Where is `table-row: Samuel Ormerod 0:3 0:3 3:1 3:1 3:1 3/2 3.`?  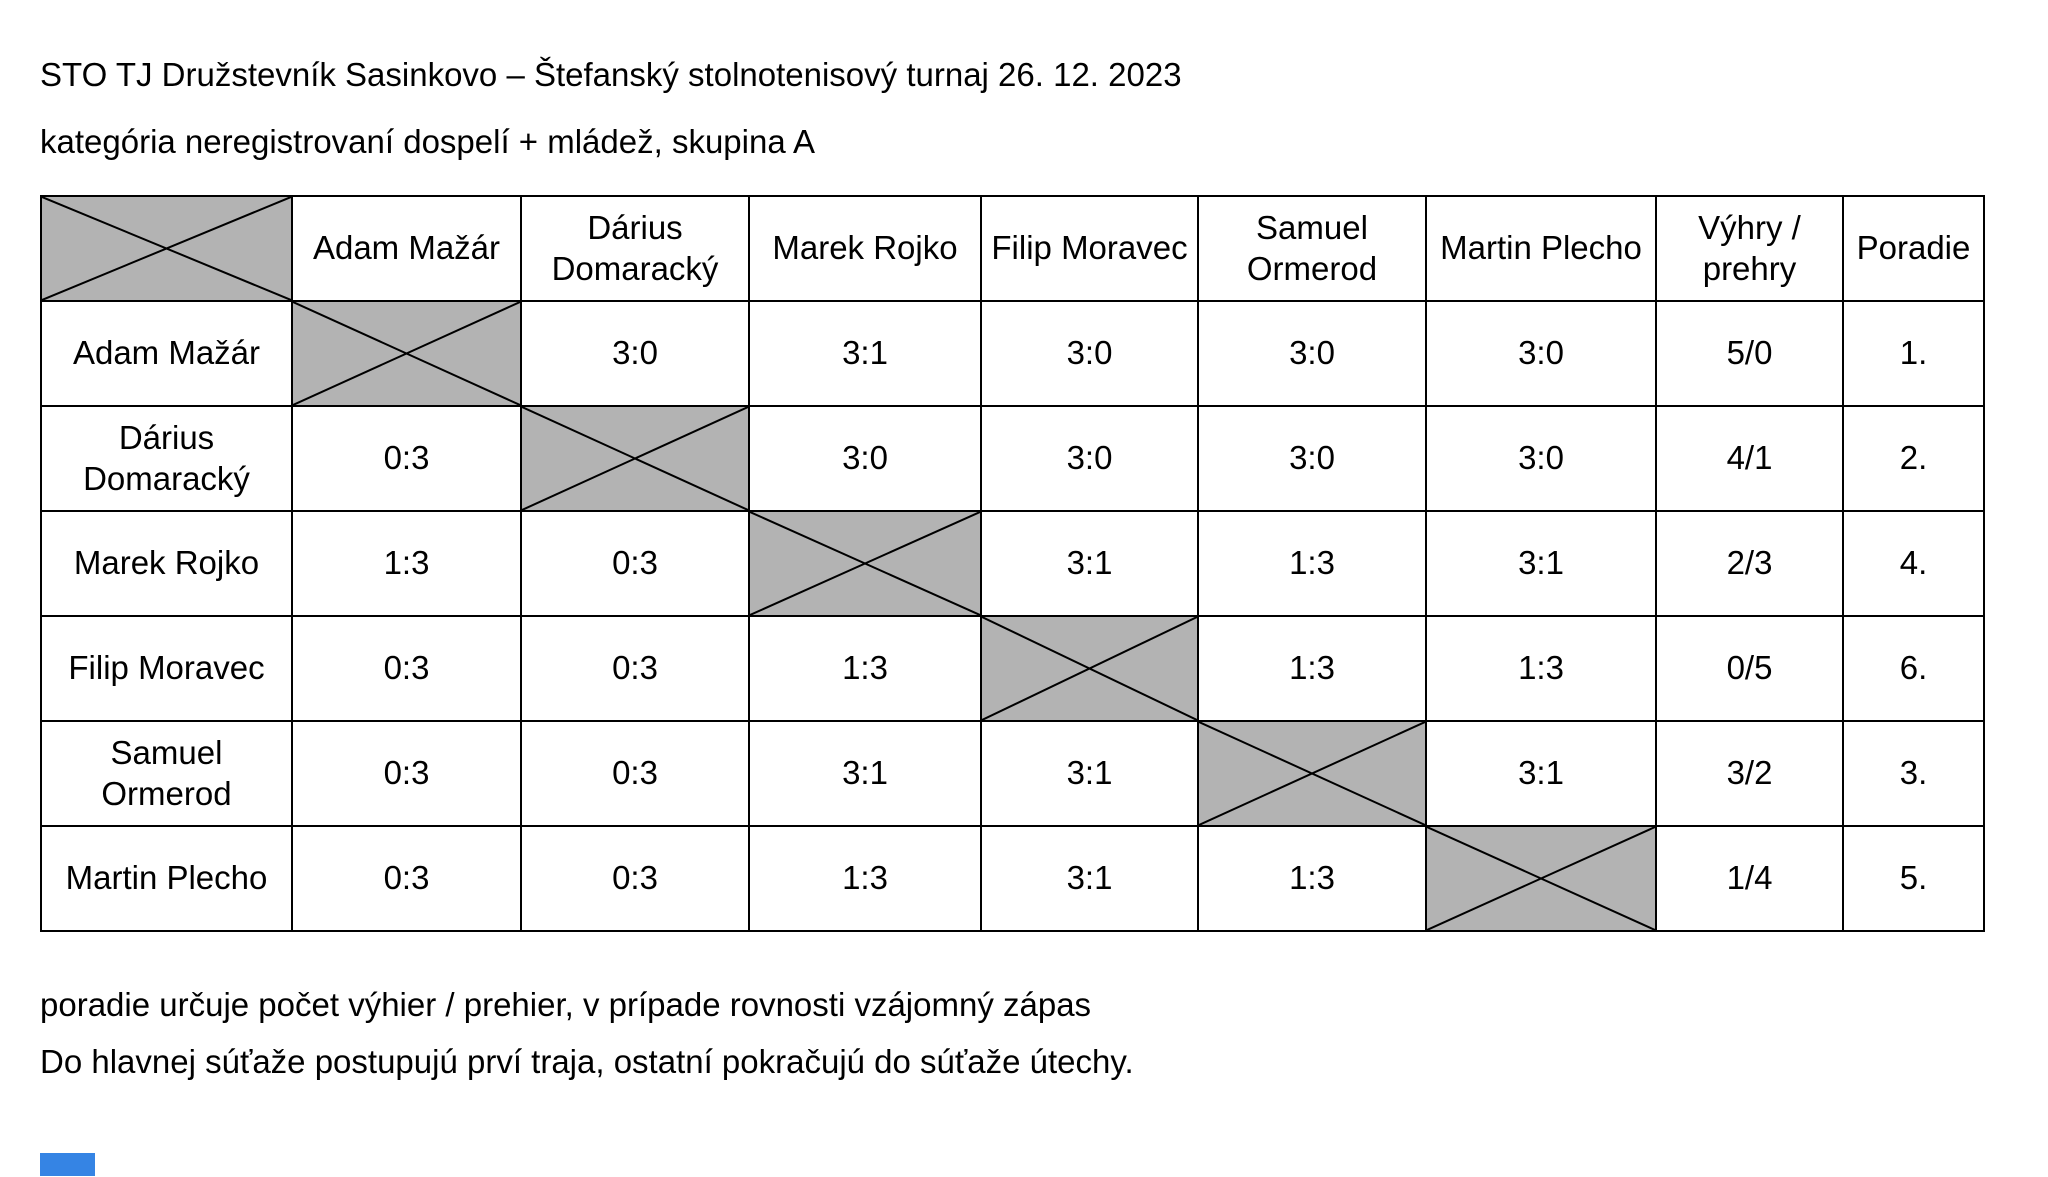
table-row: Samuel Ormerod 0:3 0:3 3:1 3:1 3:1 3/2 3. is located at coordinates (1012, 773).